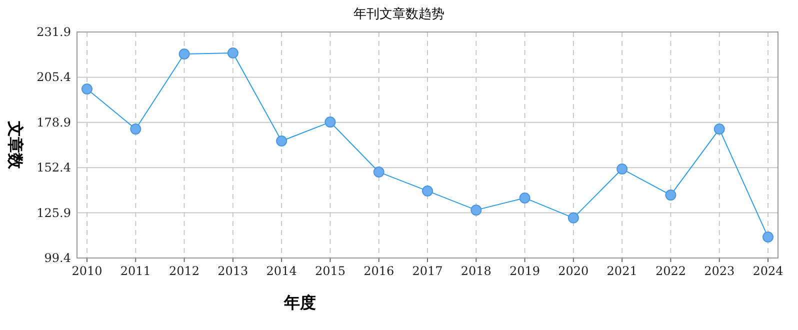  What do you see at coordinates (53, 213) in the screenshot?
I see `y-tick-label: 125.9` at bounding box center [53, 213].